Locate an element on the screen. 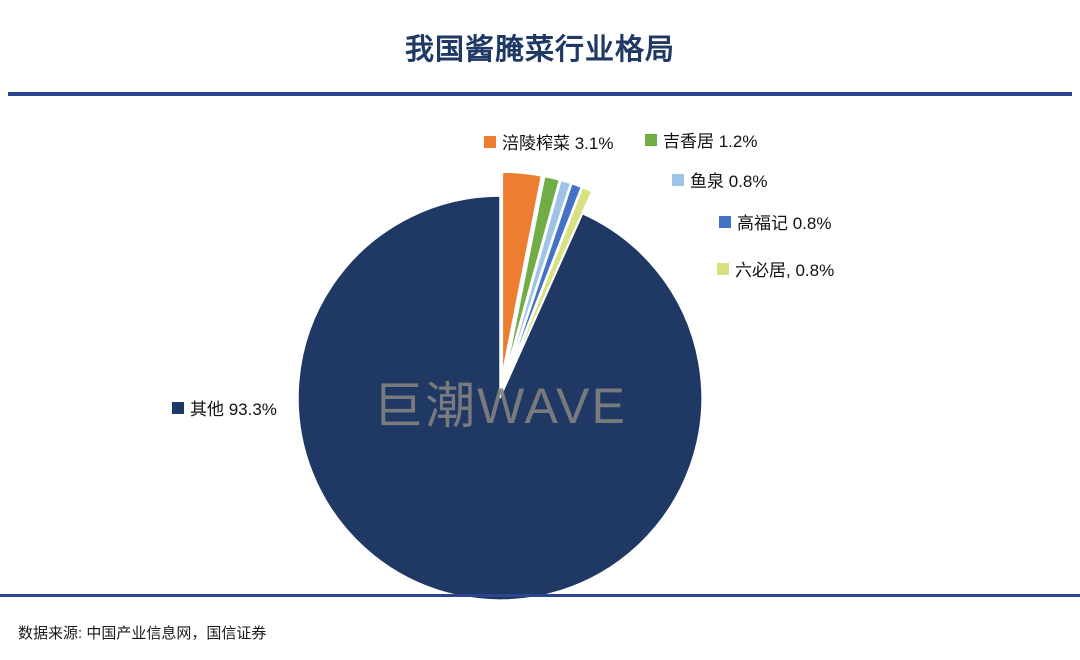  legend-swatch-yuquan is located at coordinates (678, 179).